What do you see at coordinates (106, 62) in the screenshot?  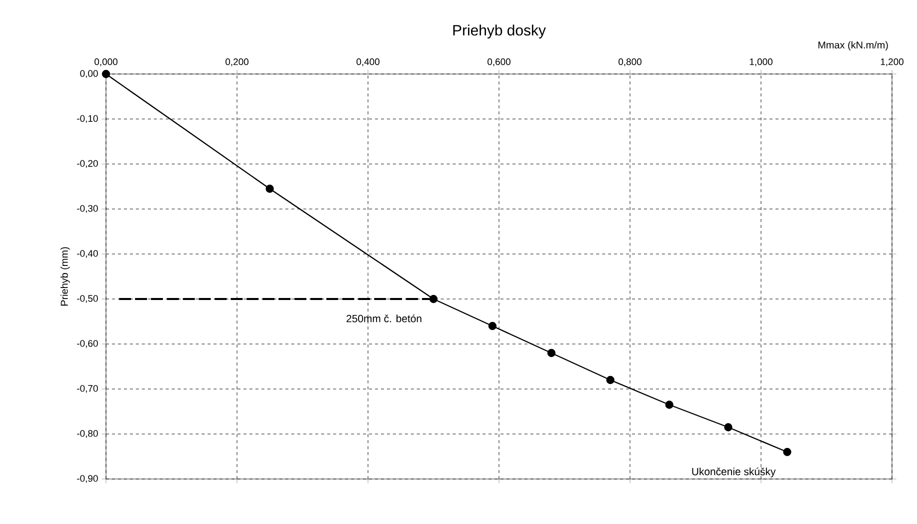 I see `x-tick-label: 0,000` at bounding box center [106, 62].